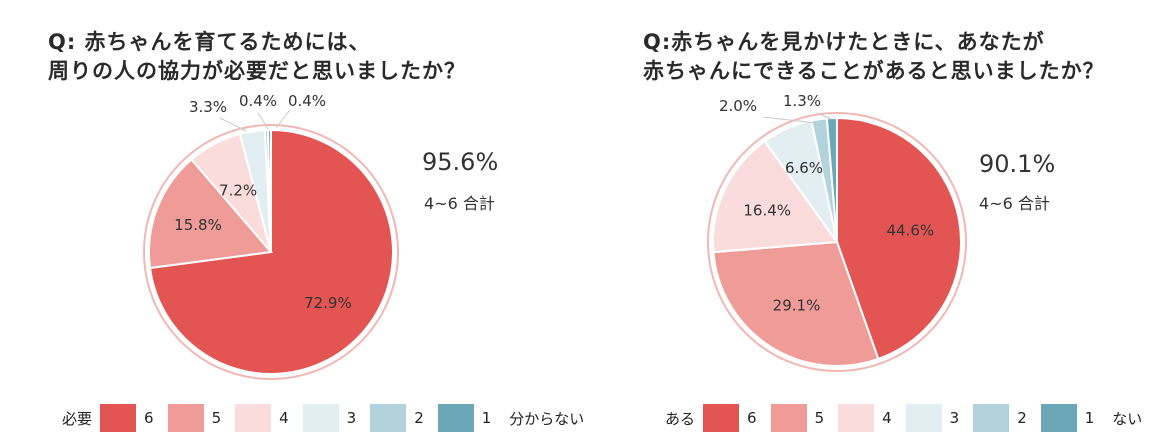  I want to click on pie-data-label-4: 7.2%, so click(238, 190).